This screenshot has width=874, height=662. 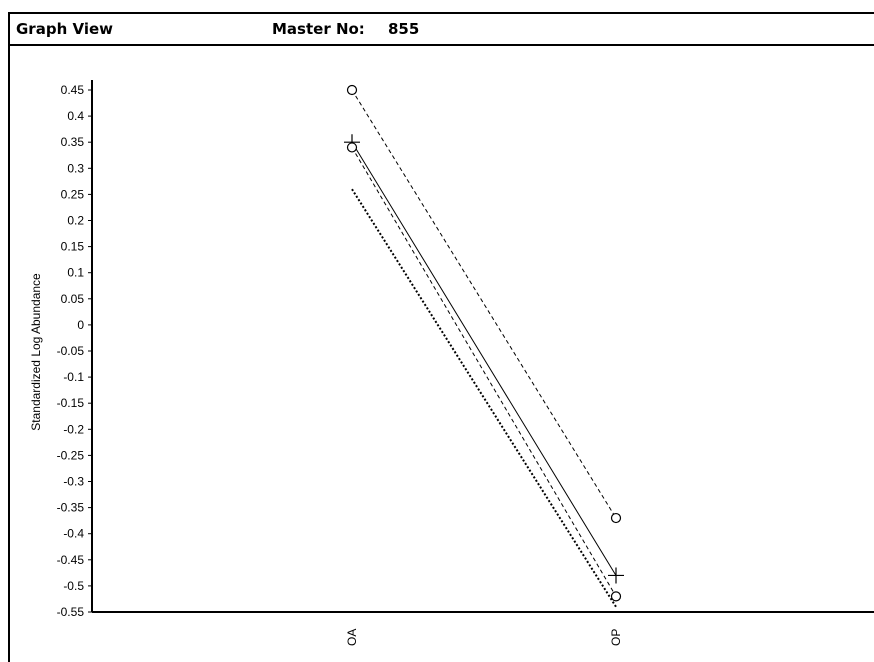 What do you see at coordinates (71, 455) in the screenshot?
I see `y-tick-label: -0.25` at bounding box center [71, 455].